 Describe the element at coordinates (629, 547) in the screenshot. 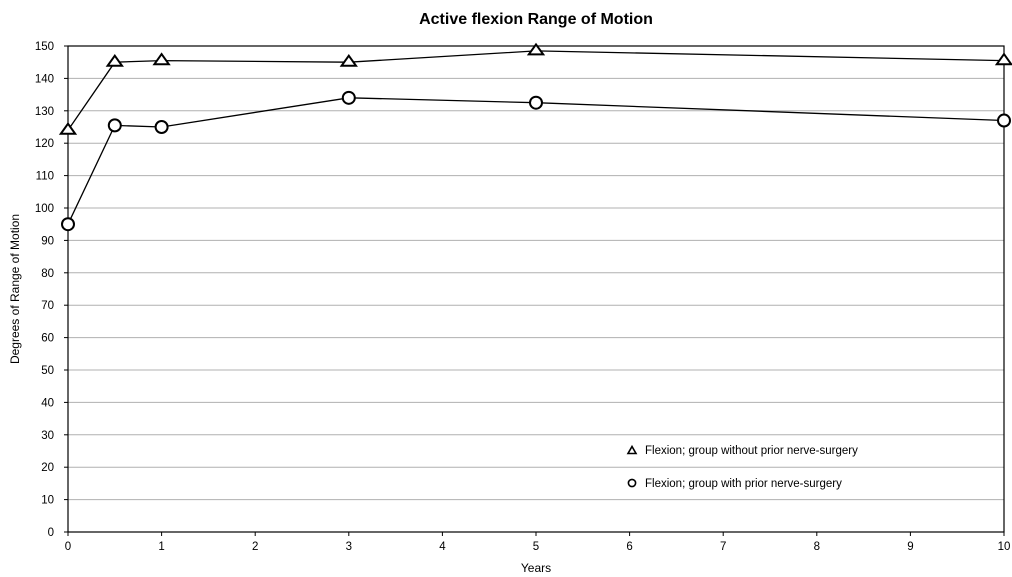

I see `x-tick-label: 6` at that location.